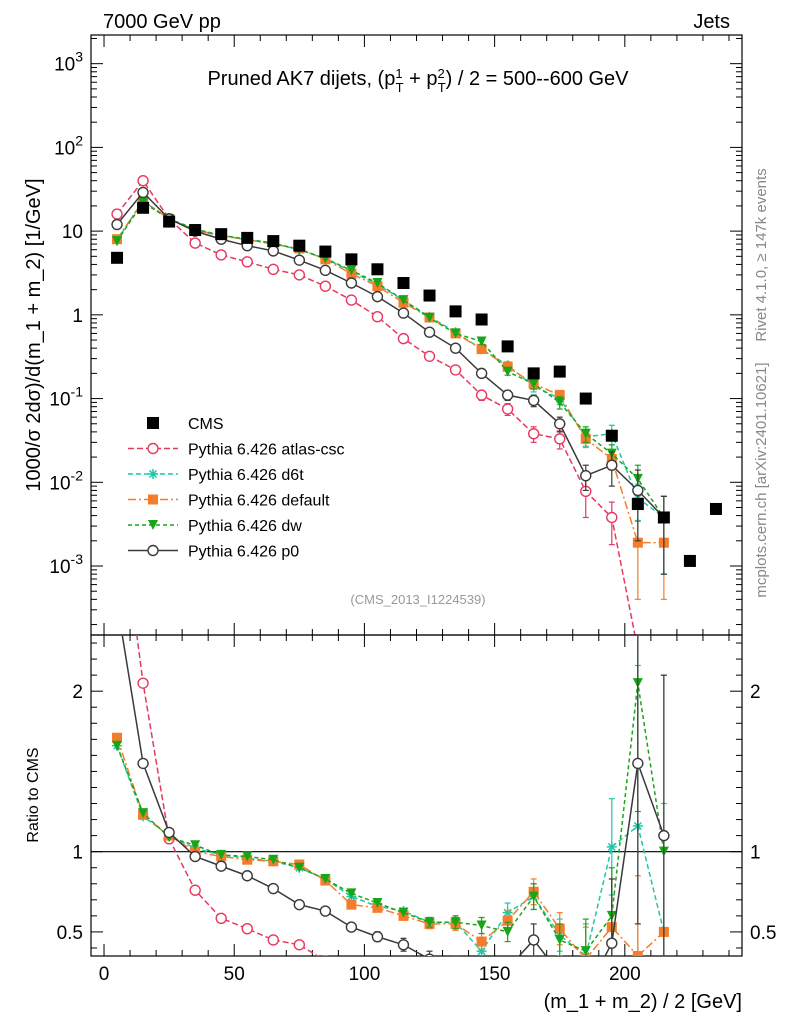 The image size is (786, 1024). Describe the element at coordinates (259, 501) in the screenshot. I see `legend-label: Pythia 6.426 default` at that location.